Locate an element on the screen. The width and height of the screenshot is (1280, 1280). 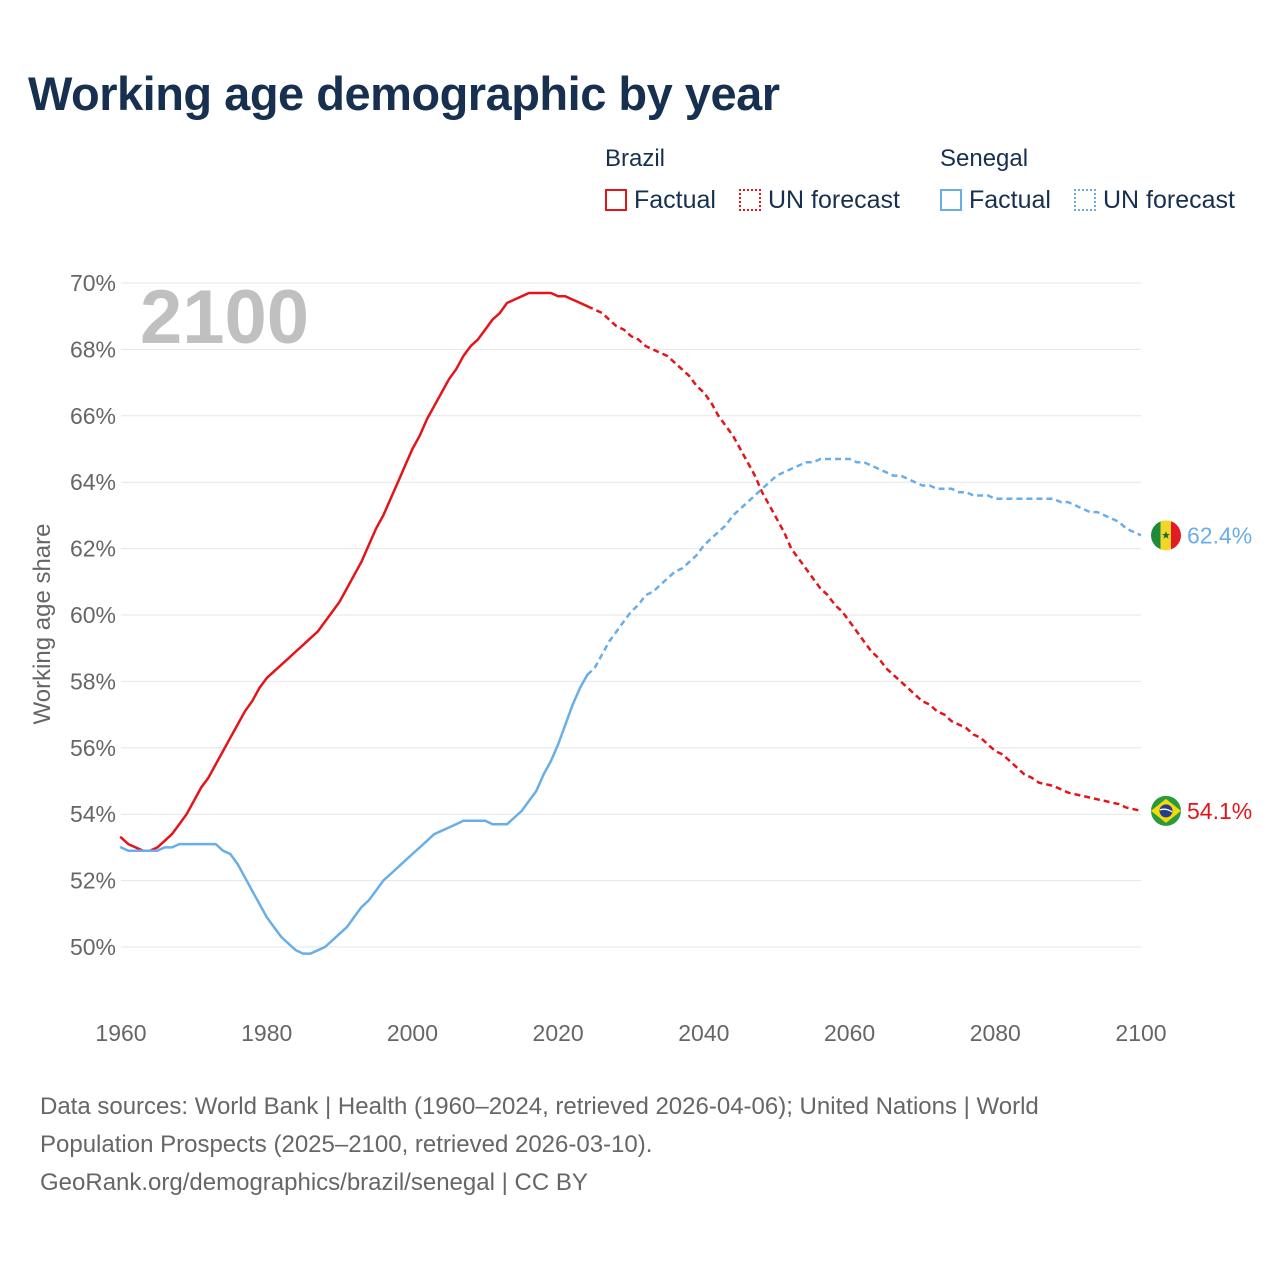
chart-title: Working age demographic by year is located at coordinates (404, 93).